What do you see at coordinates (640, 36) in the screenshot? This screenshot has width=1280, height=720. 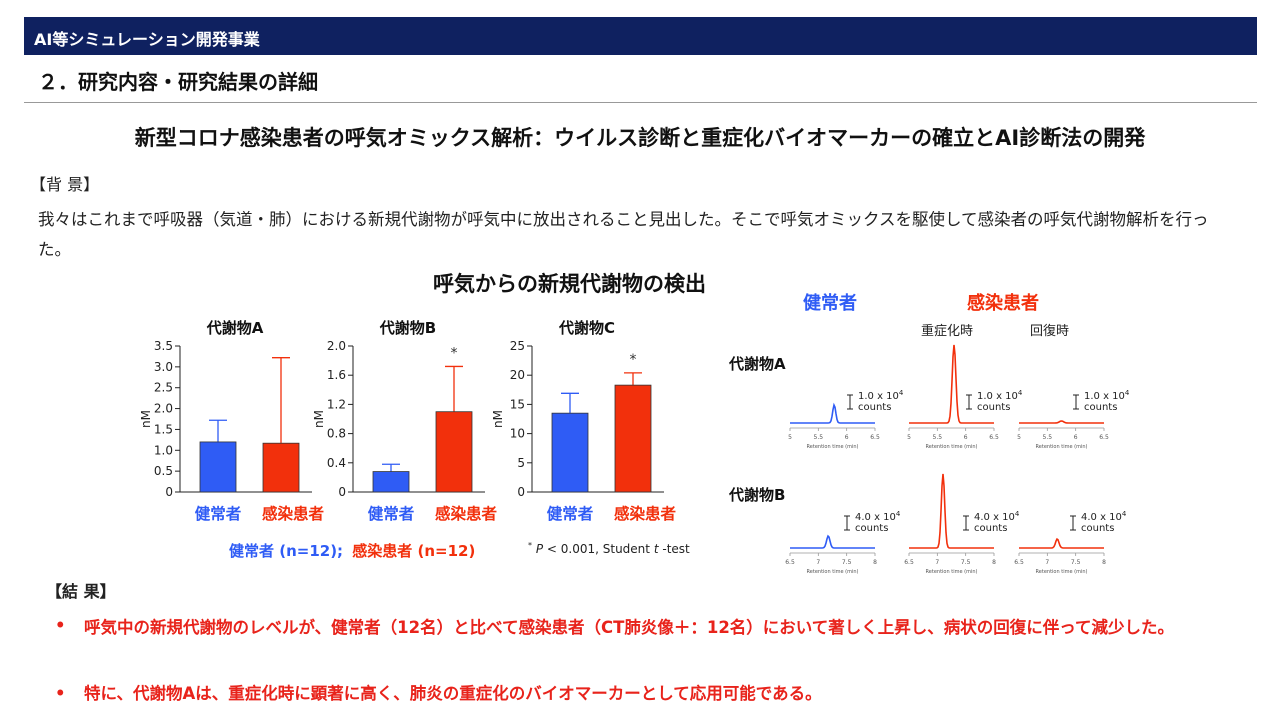 I see `top-banner: AI等シミュレーション開発事業` at bounding box center [640, 36].